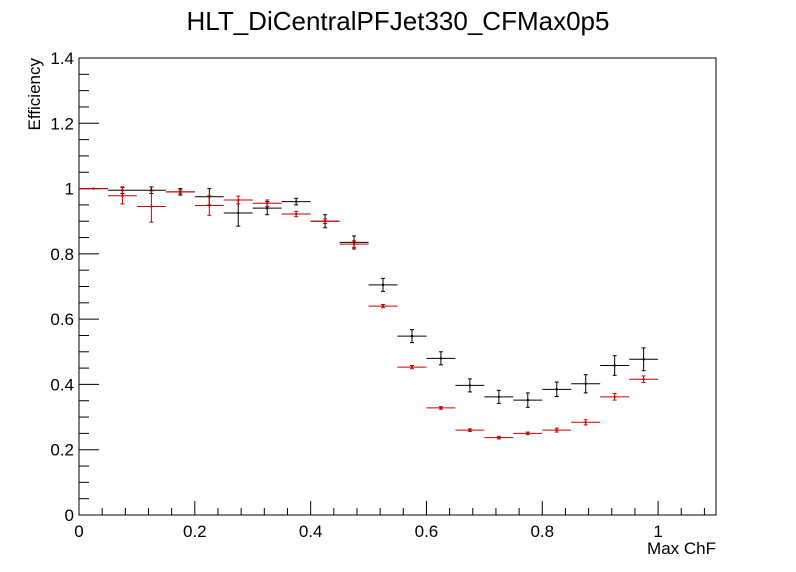  Describe the element at coordinates (78, 531) in the screenshot. I see `x-tick-label: 0` at that location.